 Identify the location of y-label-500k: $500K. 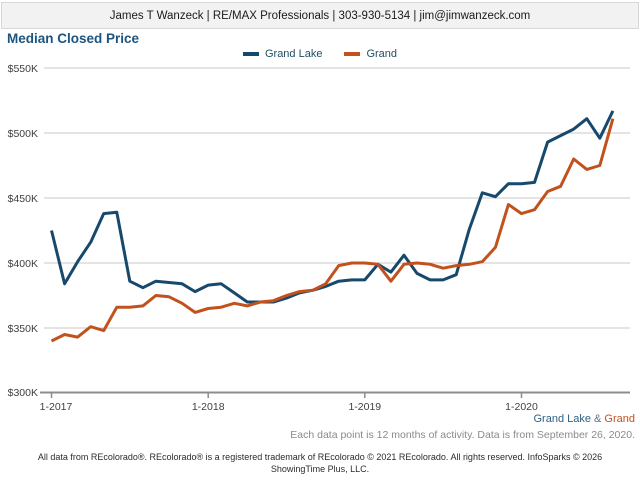
(23, 134).